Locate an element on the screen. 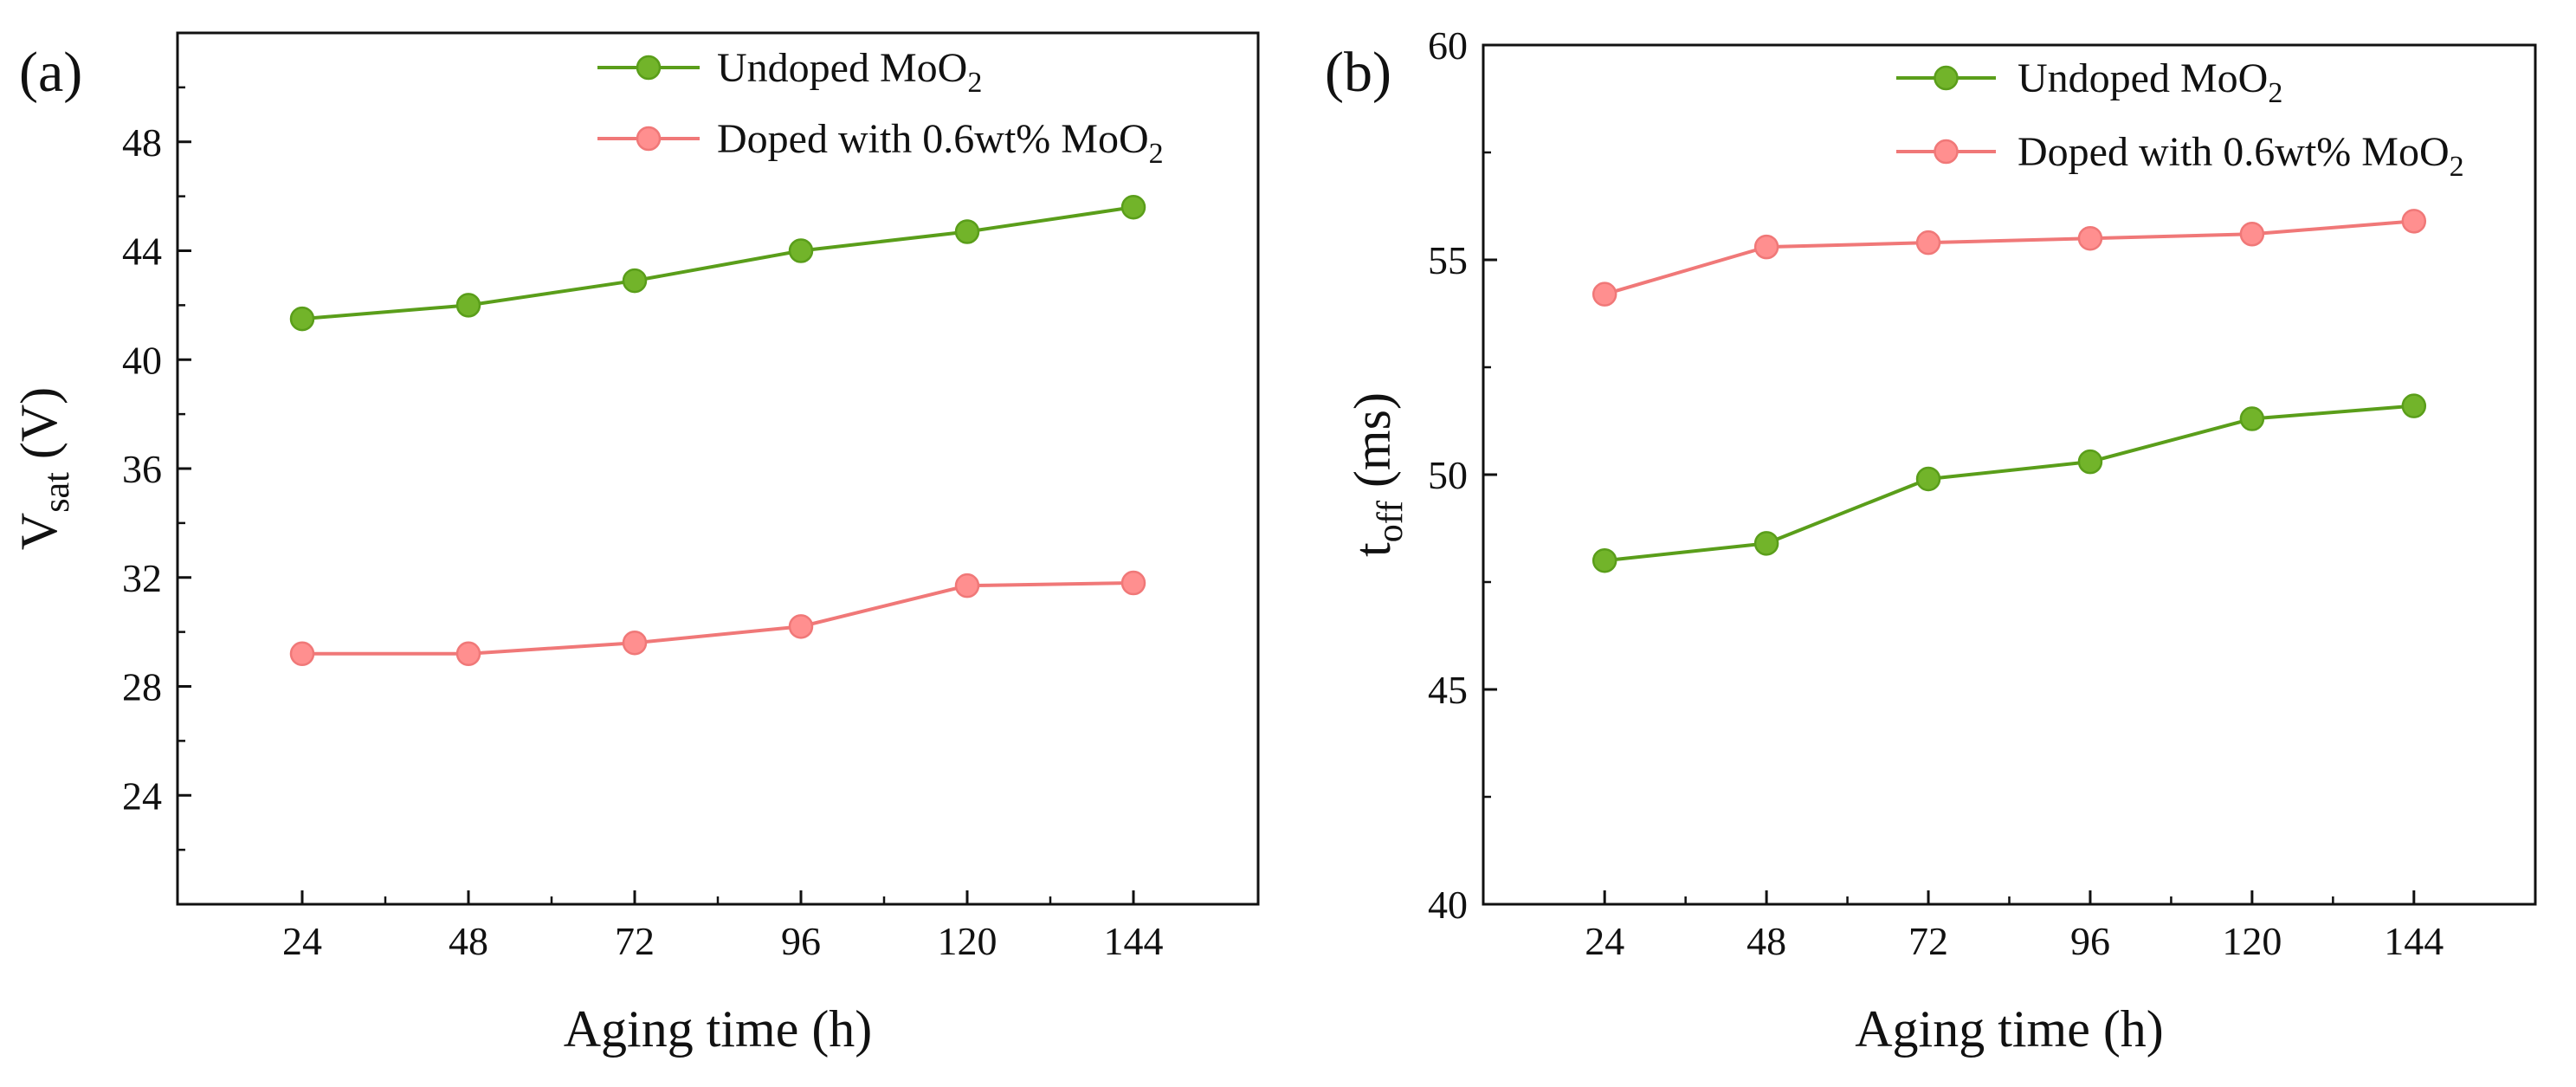 The width and height of the screenshot is (2576, 1087). panel-label: (b) is located at coordinates (1358, 72).